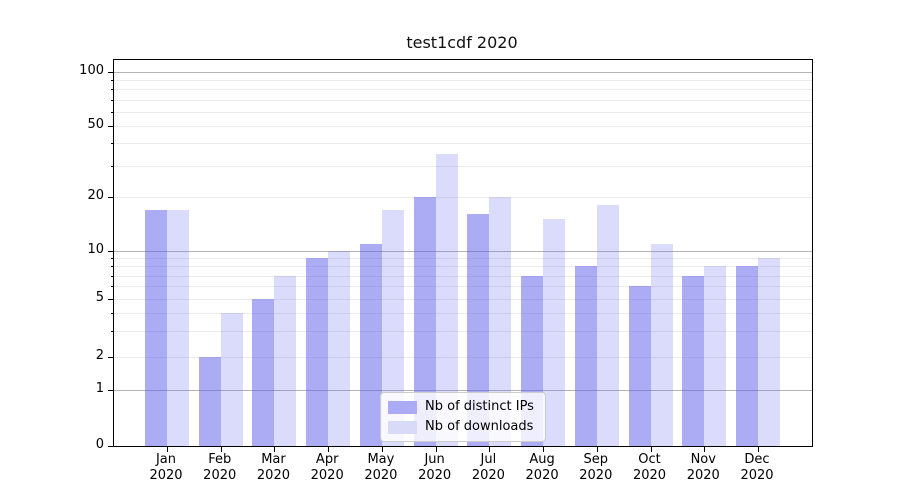  What do you see at coordinates (461, 407) in the screenshot?
I see `legend-item-distinct-ips: Nb of distinct IPs` at bounding box center [461, 407].